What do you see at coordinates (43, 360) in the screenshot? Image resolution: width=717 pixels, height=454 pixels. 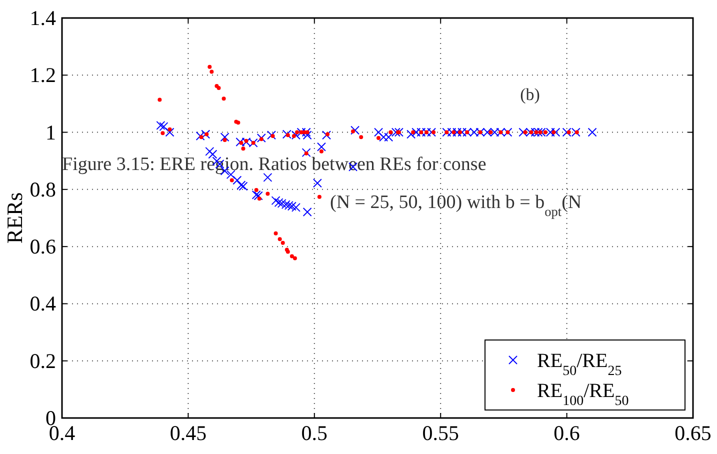 I see `y-tick-label: 0.2` at bounding box center [43, 360].